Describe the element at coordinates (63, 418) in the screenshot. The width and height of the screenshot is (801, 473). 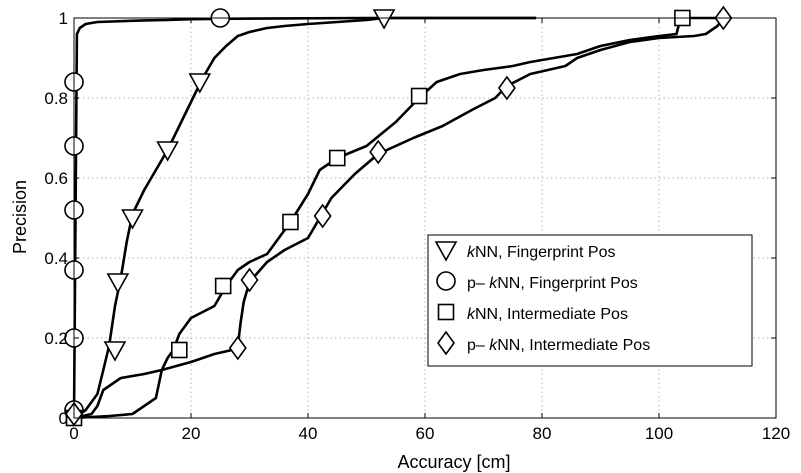
I see `y-tick-label: 0` at that location.